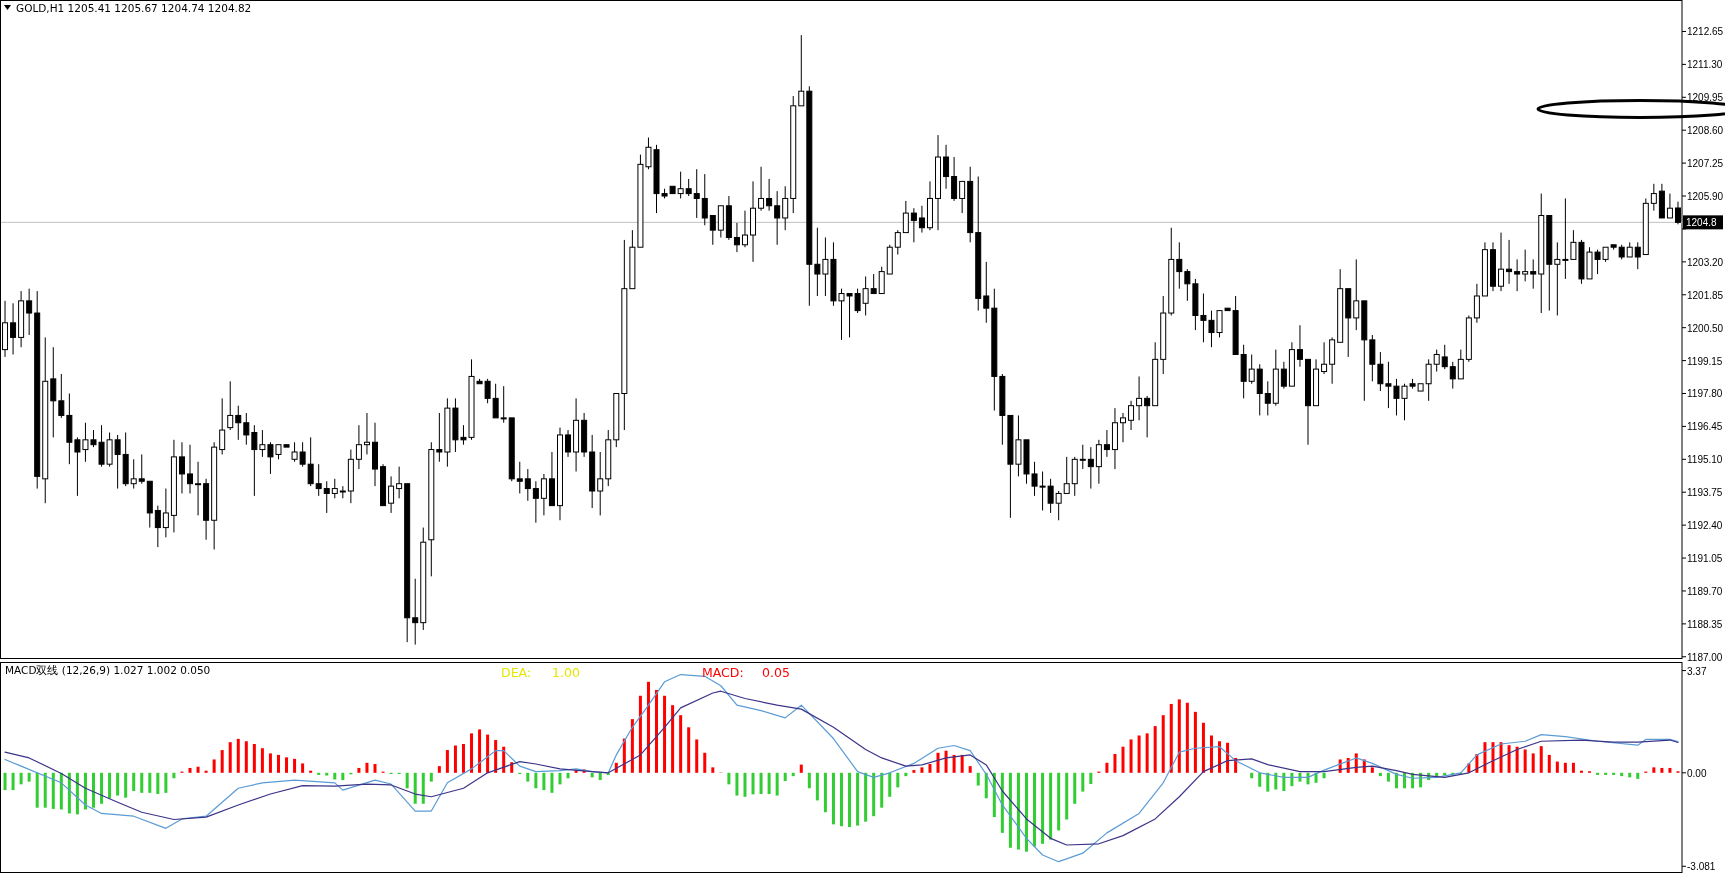  What do you see at coordinates (1705, 591) in the screenshot?
I see `y-tick-label: 1189.70` at bounding box center [1705, 591].